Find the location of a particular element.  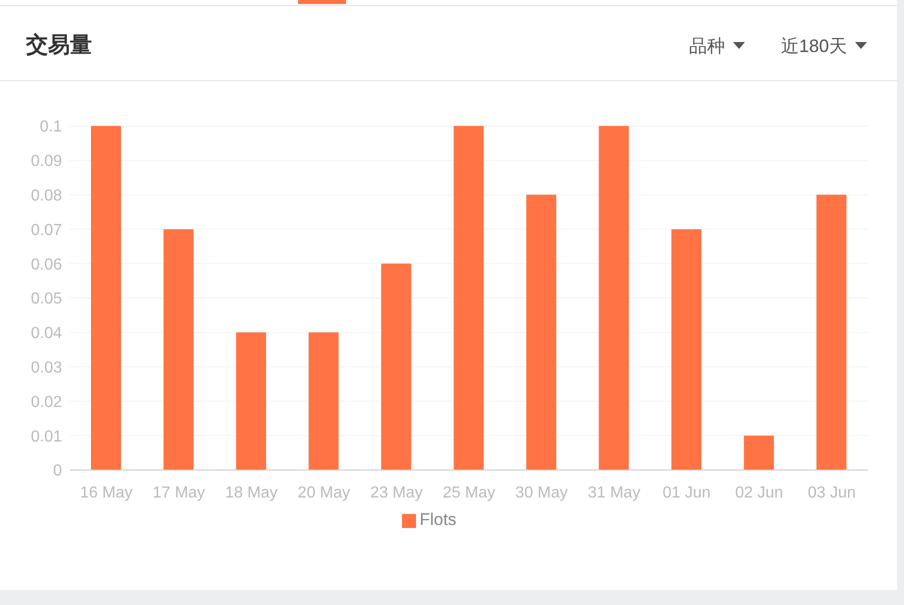

x-tick-label: 17 May is located at coordinates (179, 493).